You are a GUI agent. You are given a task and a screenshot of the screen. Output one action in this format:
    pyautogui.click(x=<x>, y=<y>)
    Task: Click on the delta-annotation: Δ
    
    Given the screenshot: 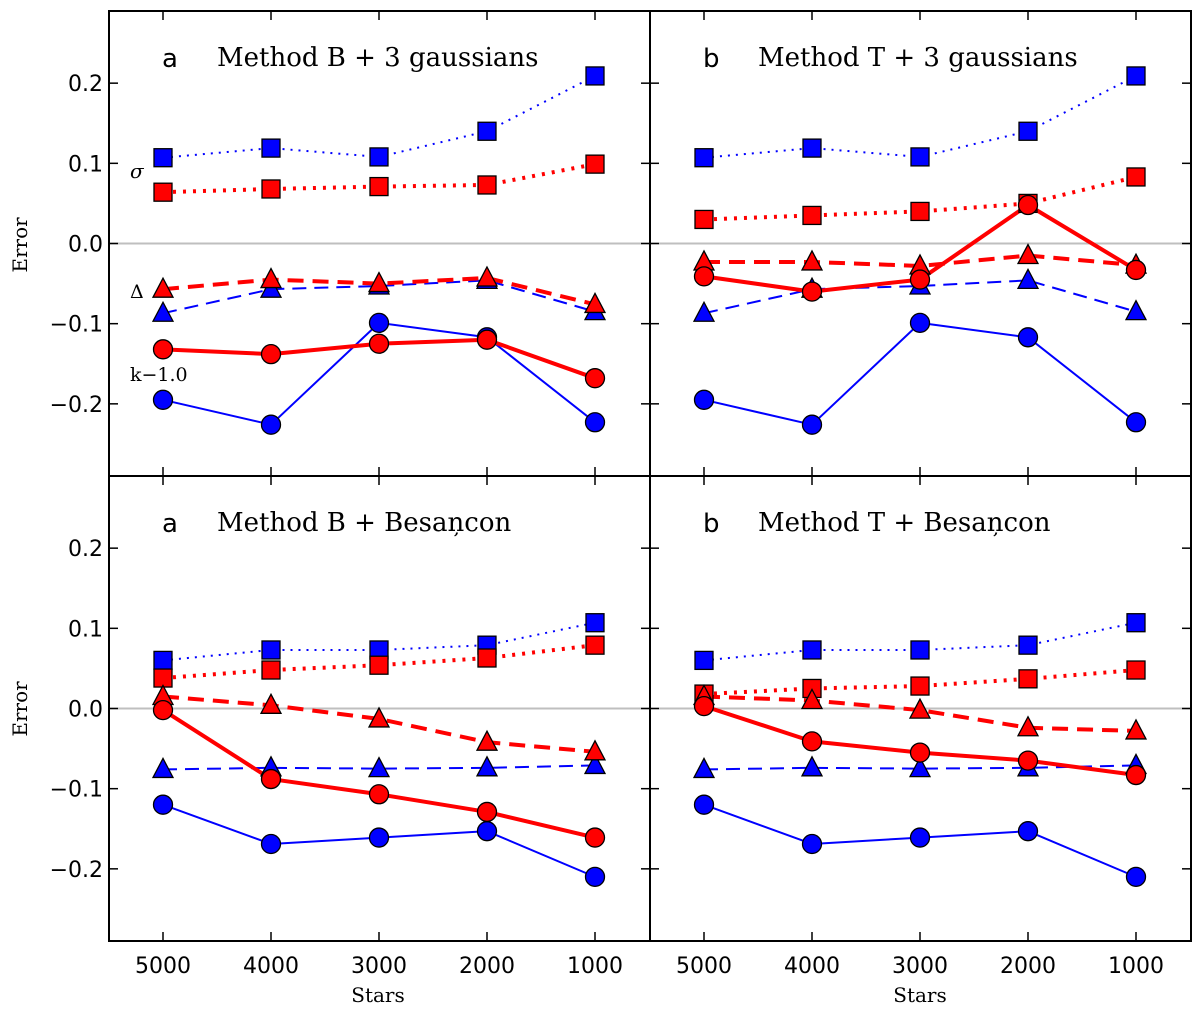 What is the action you would take?
    pyautogui.click(x=137, y=292)
    